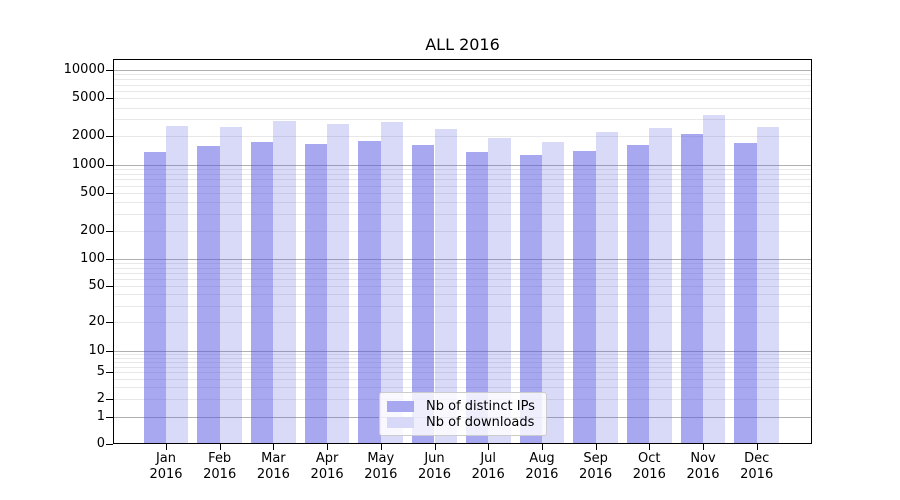 The width and height of the screenshot is (900, 500). Describe the element at coordinates (499, 290) in the screenshot. I see `bar-nb-of-downloads-jul-2016` at that location.